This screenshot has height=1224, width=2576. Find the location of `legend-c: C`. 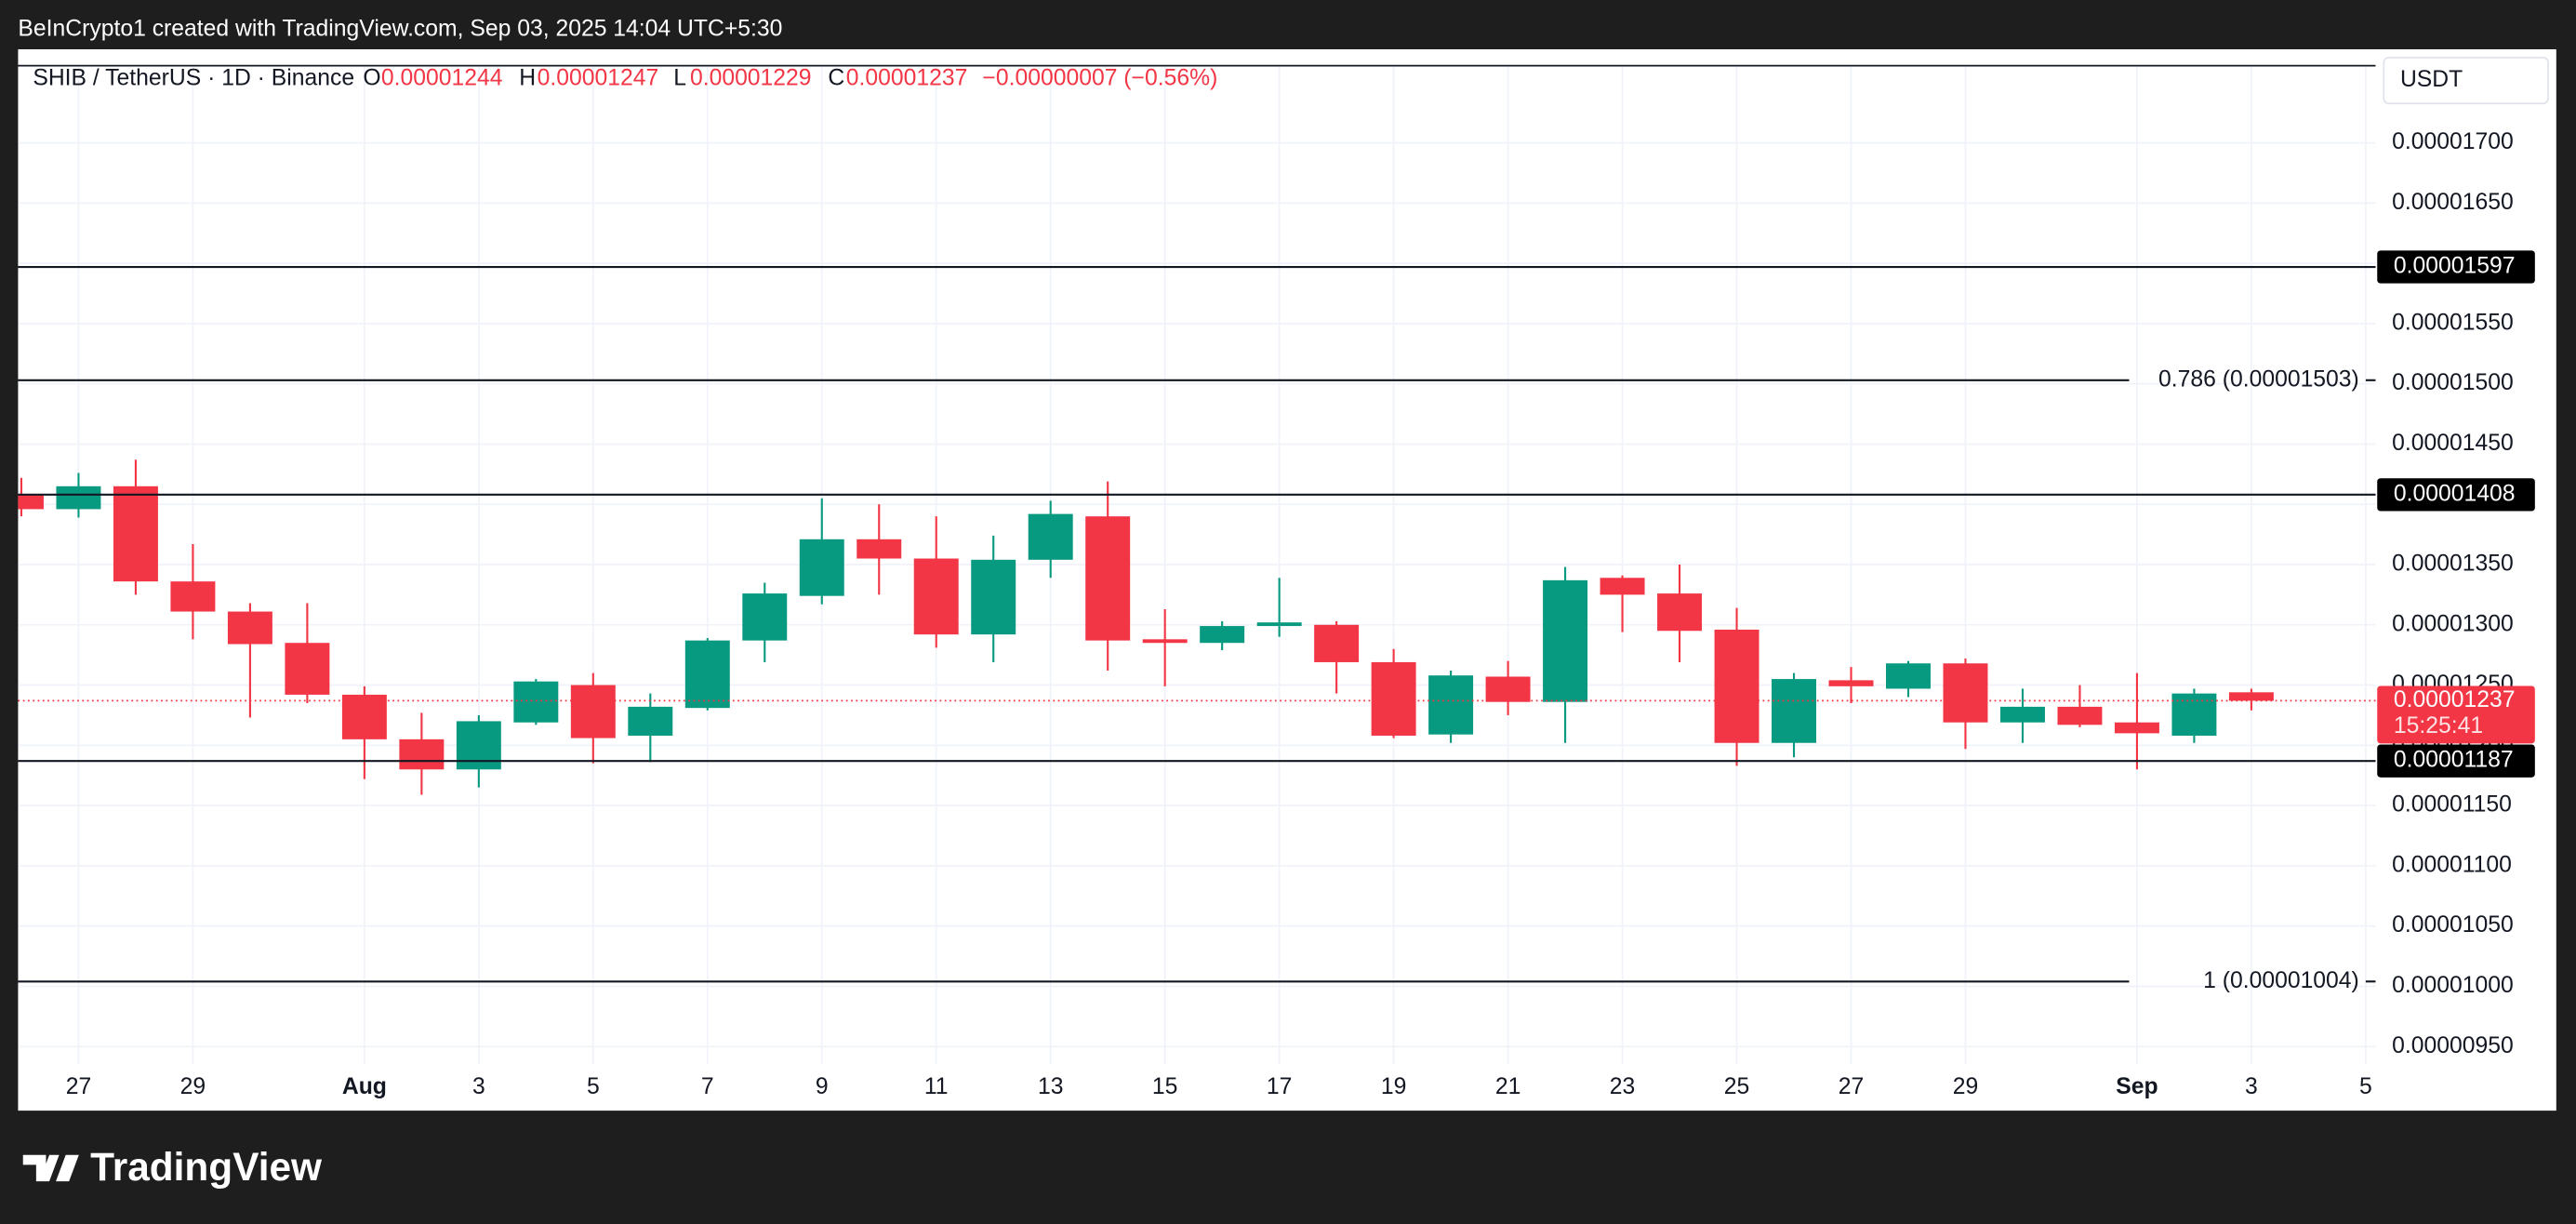

legend-c: C is located at coordinates (836, 77).